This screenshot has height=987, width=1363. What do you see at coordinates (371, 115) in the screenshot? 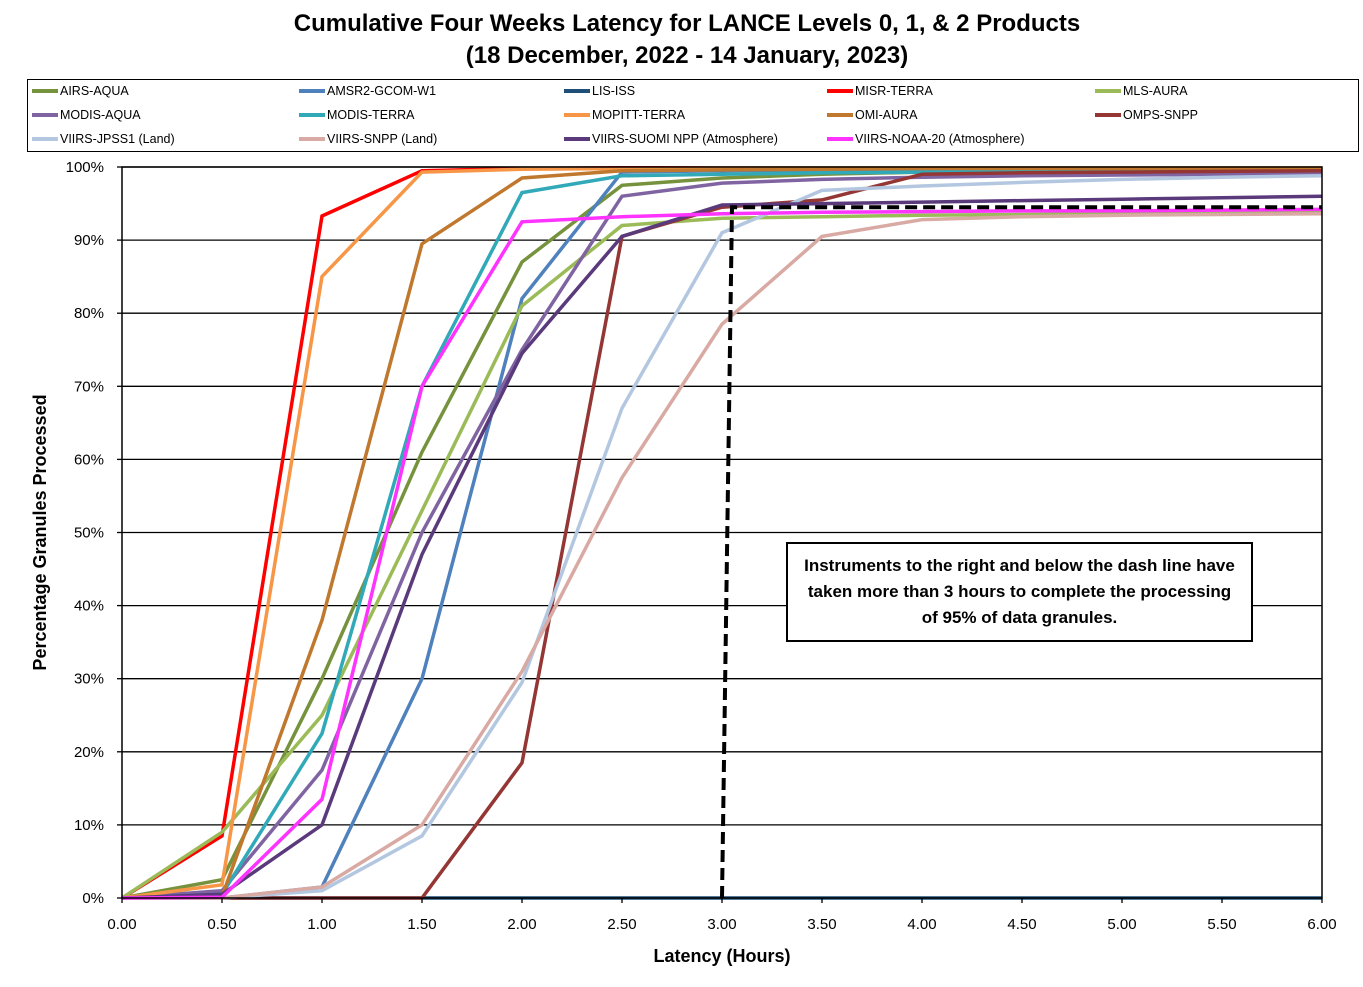
I see `legend-label: MODIS-TERRA` at bounding box center [371, 115].